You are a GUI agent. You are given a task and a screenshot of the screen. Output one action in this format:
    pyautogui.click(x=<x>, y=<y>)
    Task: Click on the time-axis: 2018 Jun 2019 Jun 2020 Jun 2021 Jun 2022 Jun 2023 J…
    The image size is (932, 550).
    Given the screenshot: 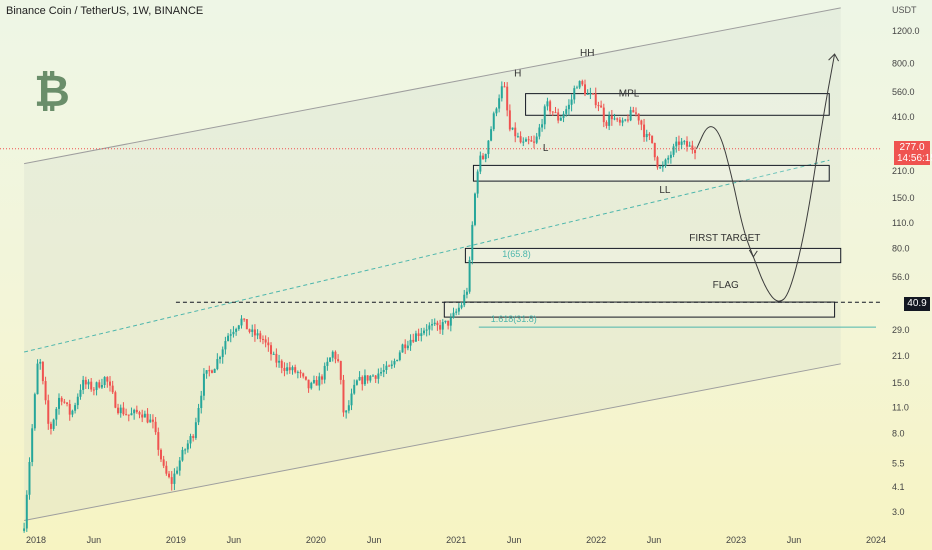 What is the action you would take?
    pyautogui.click(x=456, y=540)
    